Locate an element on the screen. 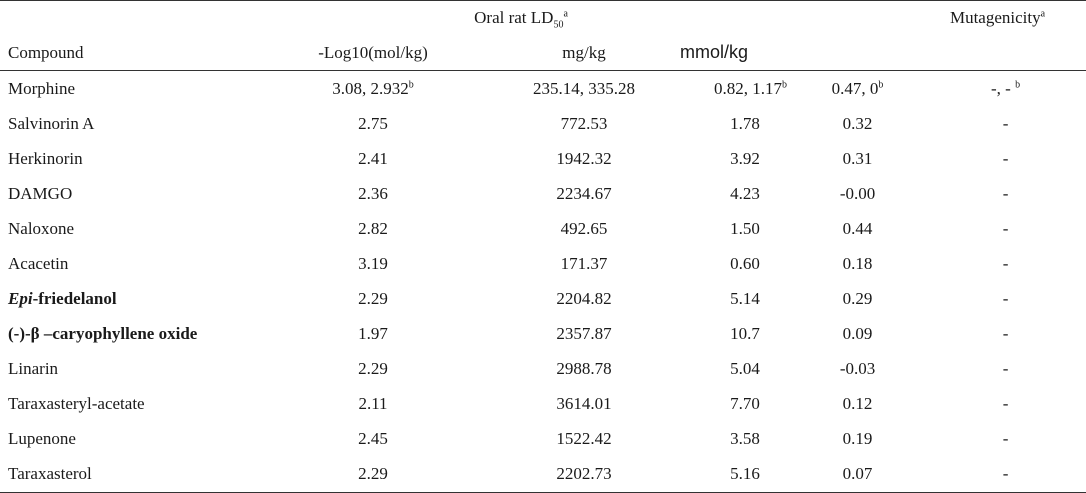 The height and width of the screenshot is (493, 1086). compound-name: Herkinorin is located at coordinates (45, 158).